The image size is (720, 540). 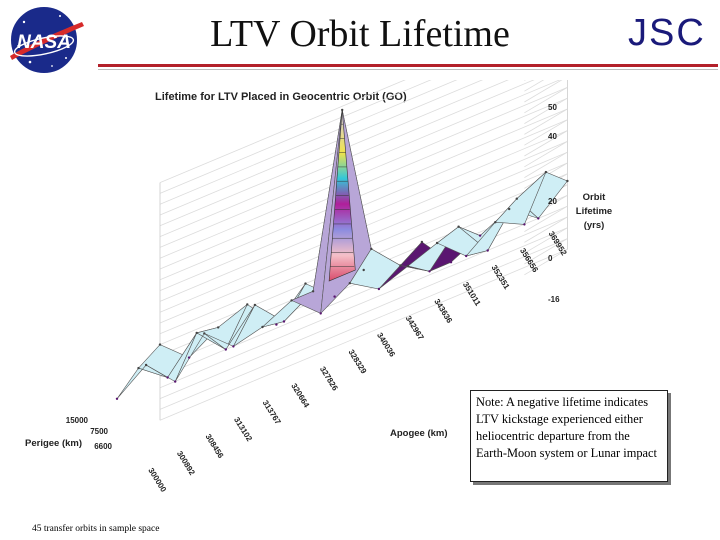 I want to click on x-tick-label: 356656, so click(x=529, y=261).